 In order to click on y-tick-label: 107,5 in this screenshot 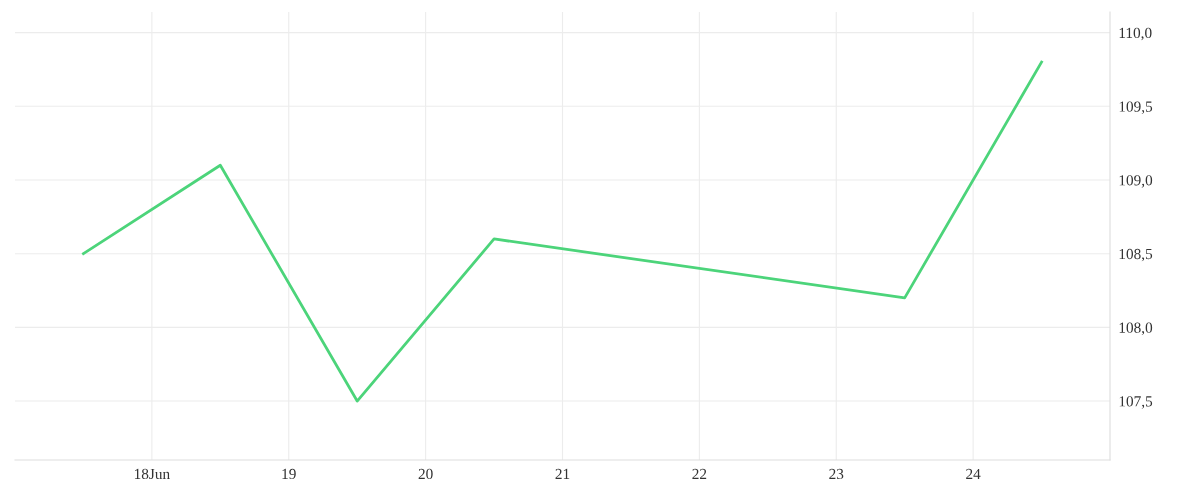, I will do `click(1136, 402)`.